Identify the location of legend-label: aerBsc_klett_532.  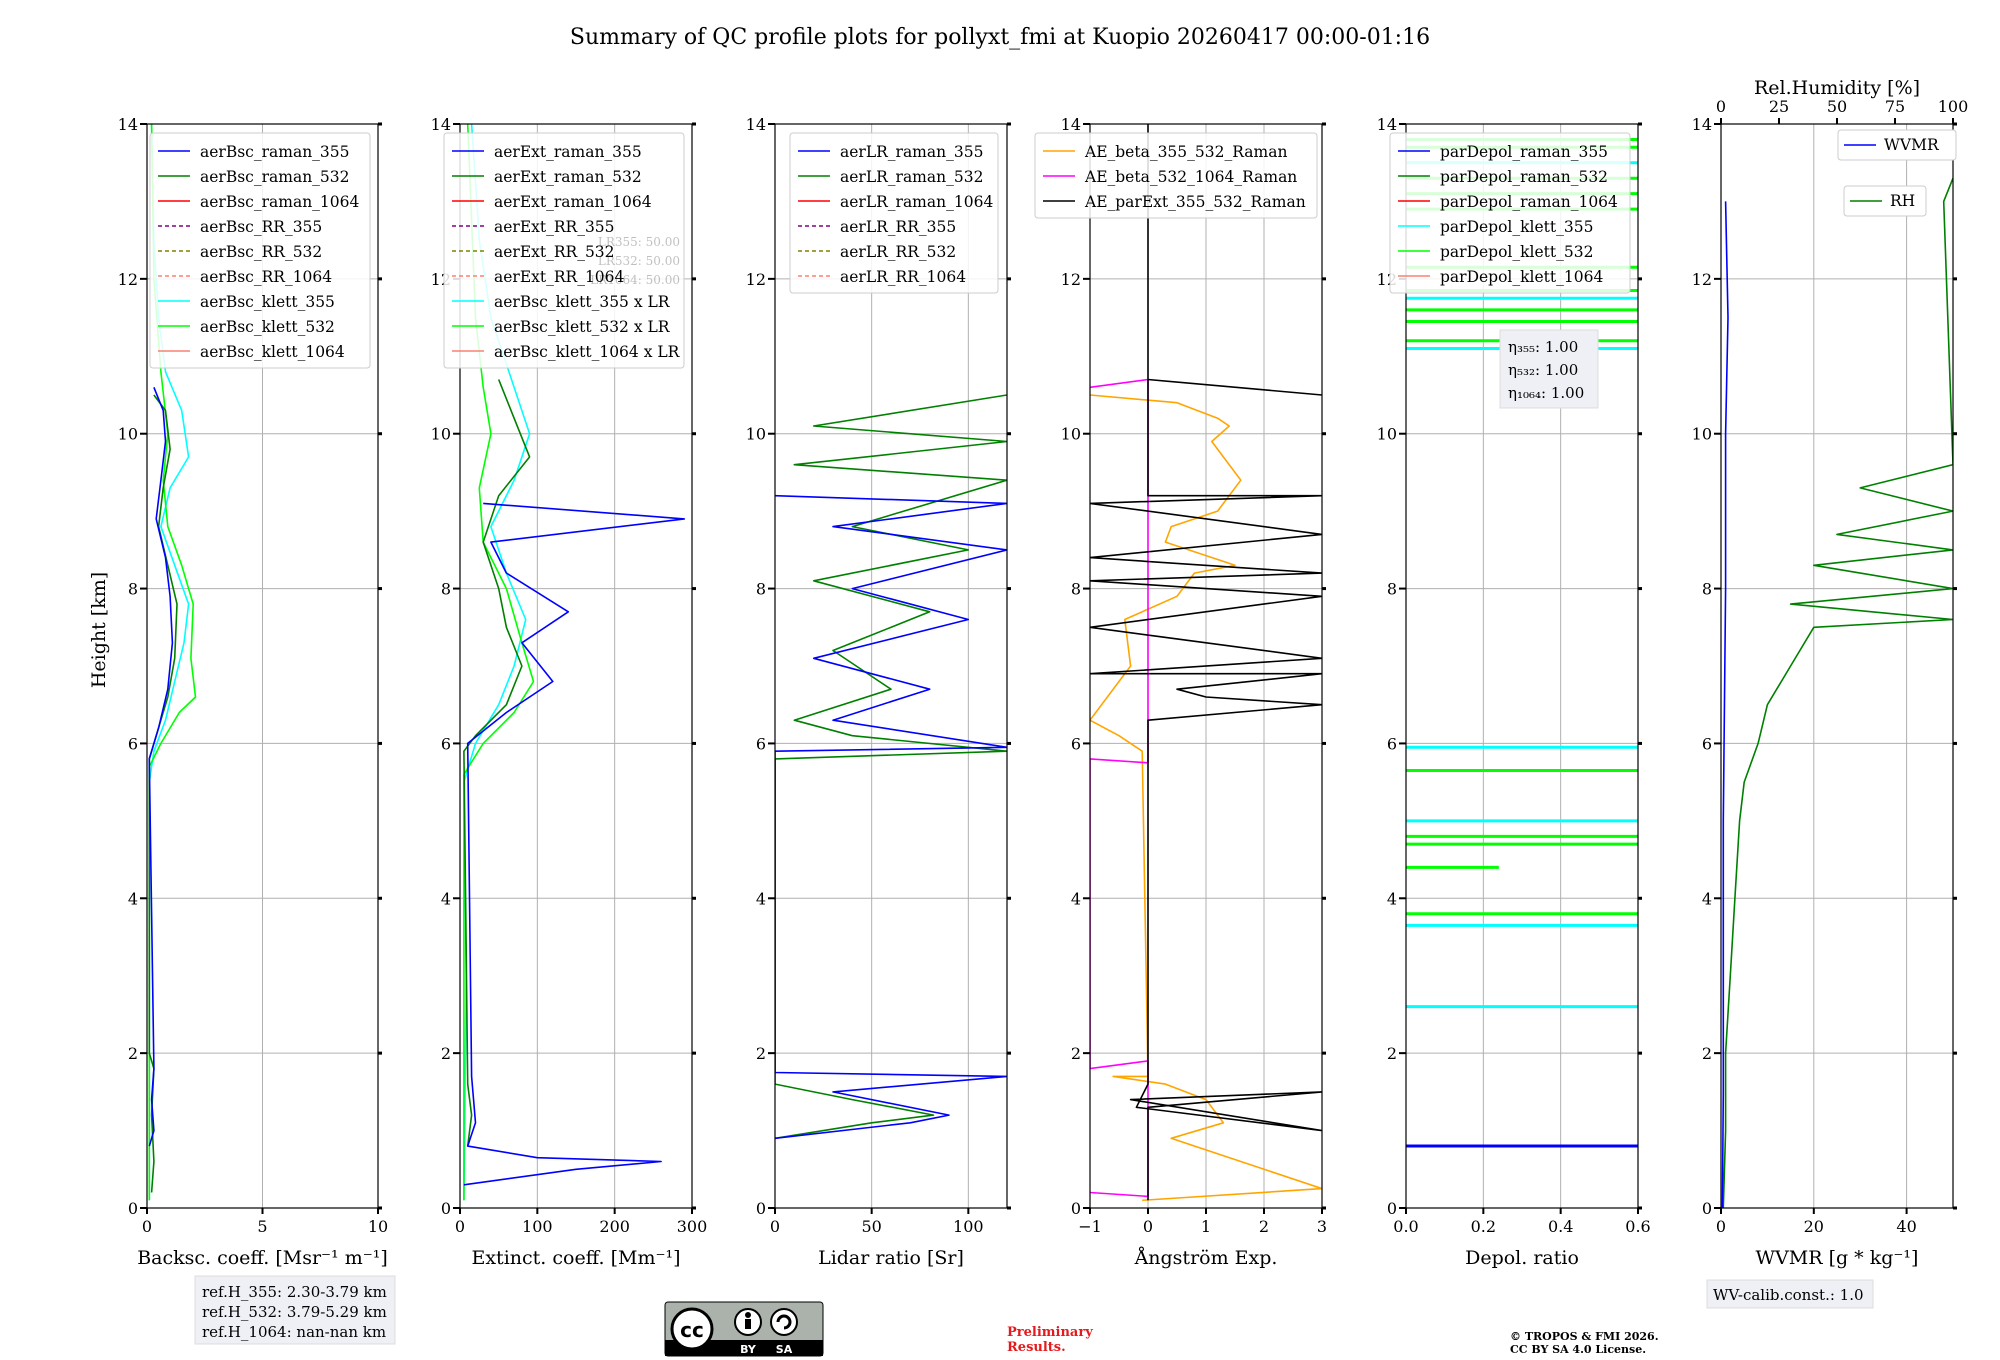
(267, 327).